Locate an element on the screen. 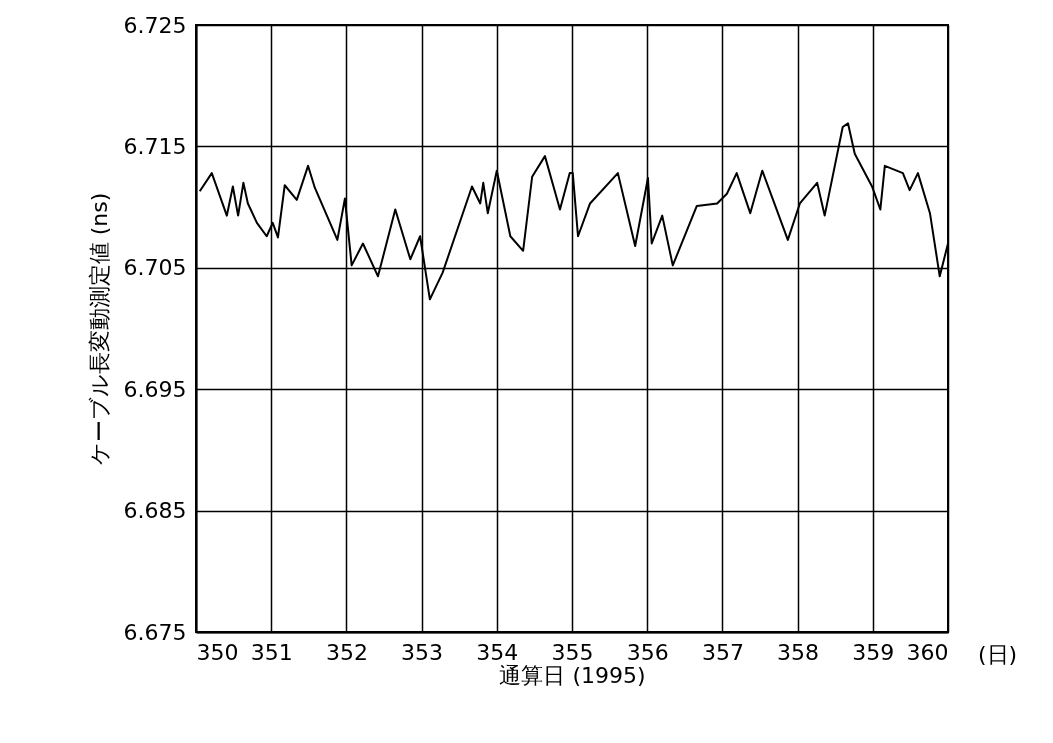 The height and width of the screenshot is (743, 1053). x-tick-label: 358 is located at coordinates (798, 652).